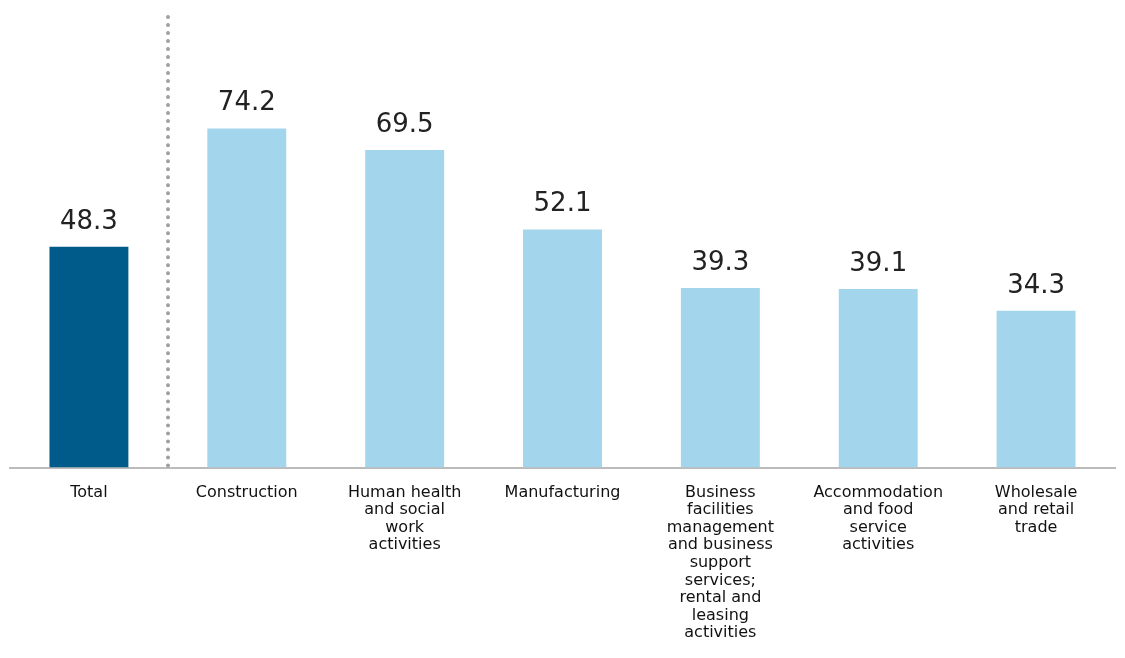 The width and height of the screenshot is (1125, 658). What do you see at coordinates (878, 261) in the screenshot?
I see `data-label: 39.1` at bounding box center [878, 261].